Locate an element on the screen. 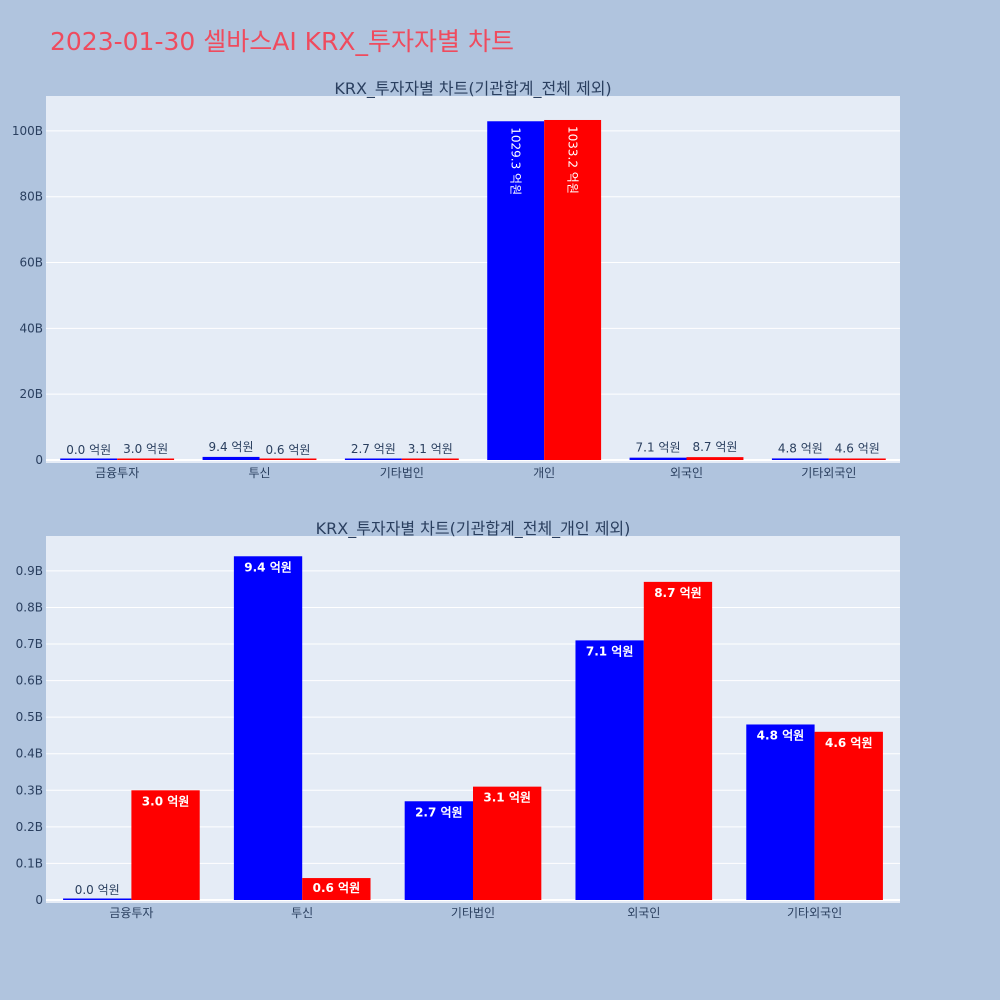  y-tick-label: 60B is located at coordinates (31, 263).